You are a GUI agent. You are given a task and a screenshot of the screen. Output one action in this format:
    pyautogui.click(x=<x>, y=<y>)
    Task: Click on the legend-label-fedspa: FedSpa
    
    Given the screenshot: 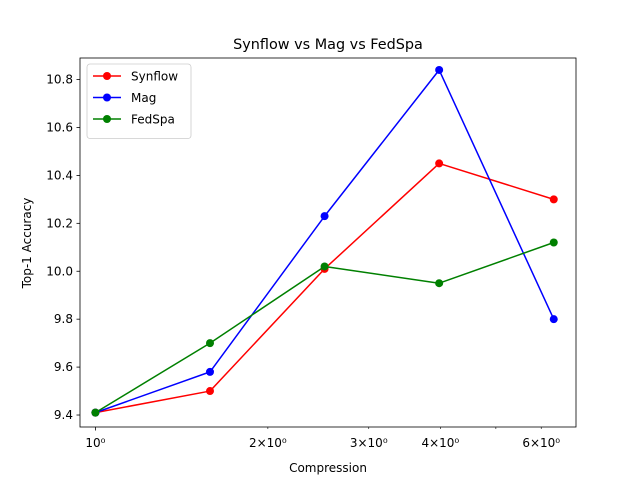 What is the action you would take?
    pyautogui.click(x=153, y=120)
    